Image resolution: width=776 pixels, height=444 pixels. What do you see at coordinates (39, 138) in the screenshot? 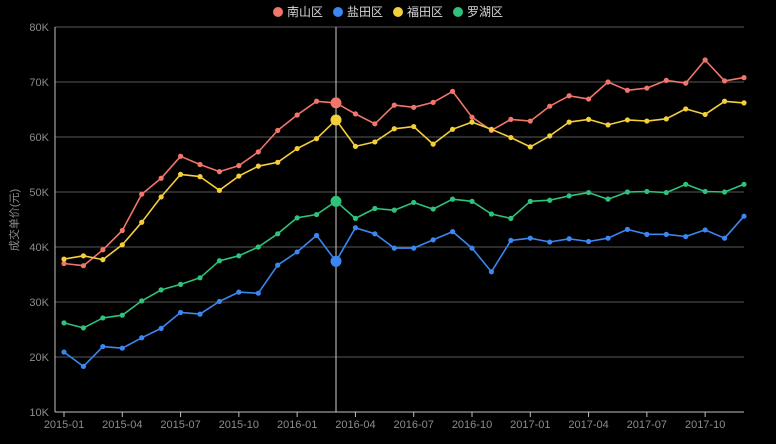
I see `y-tick-label-5: 60K` at bounding box center [39, 138].